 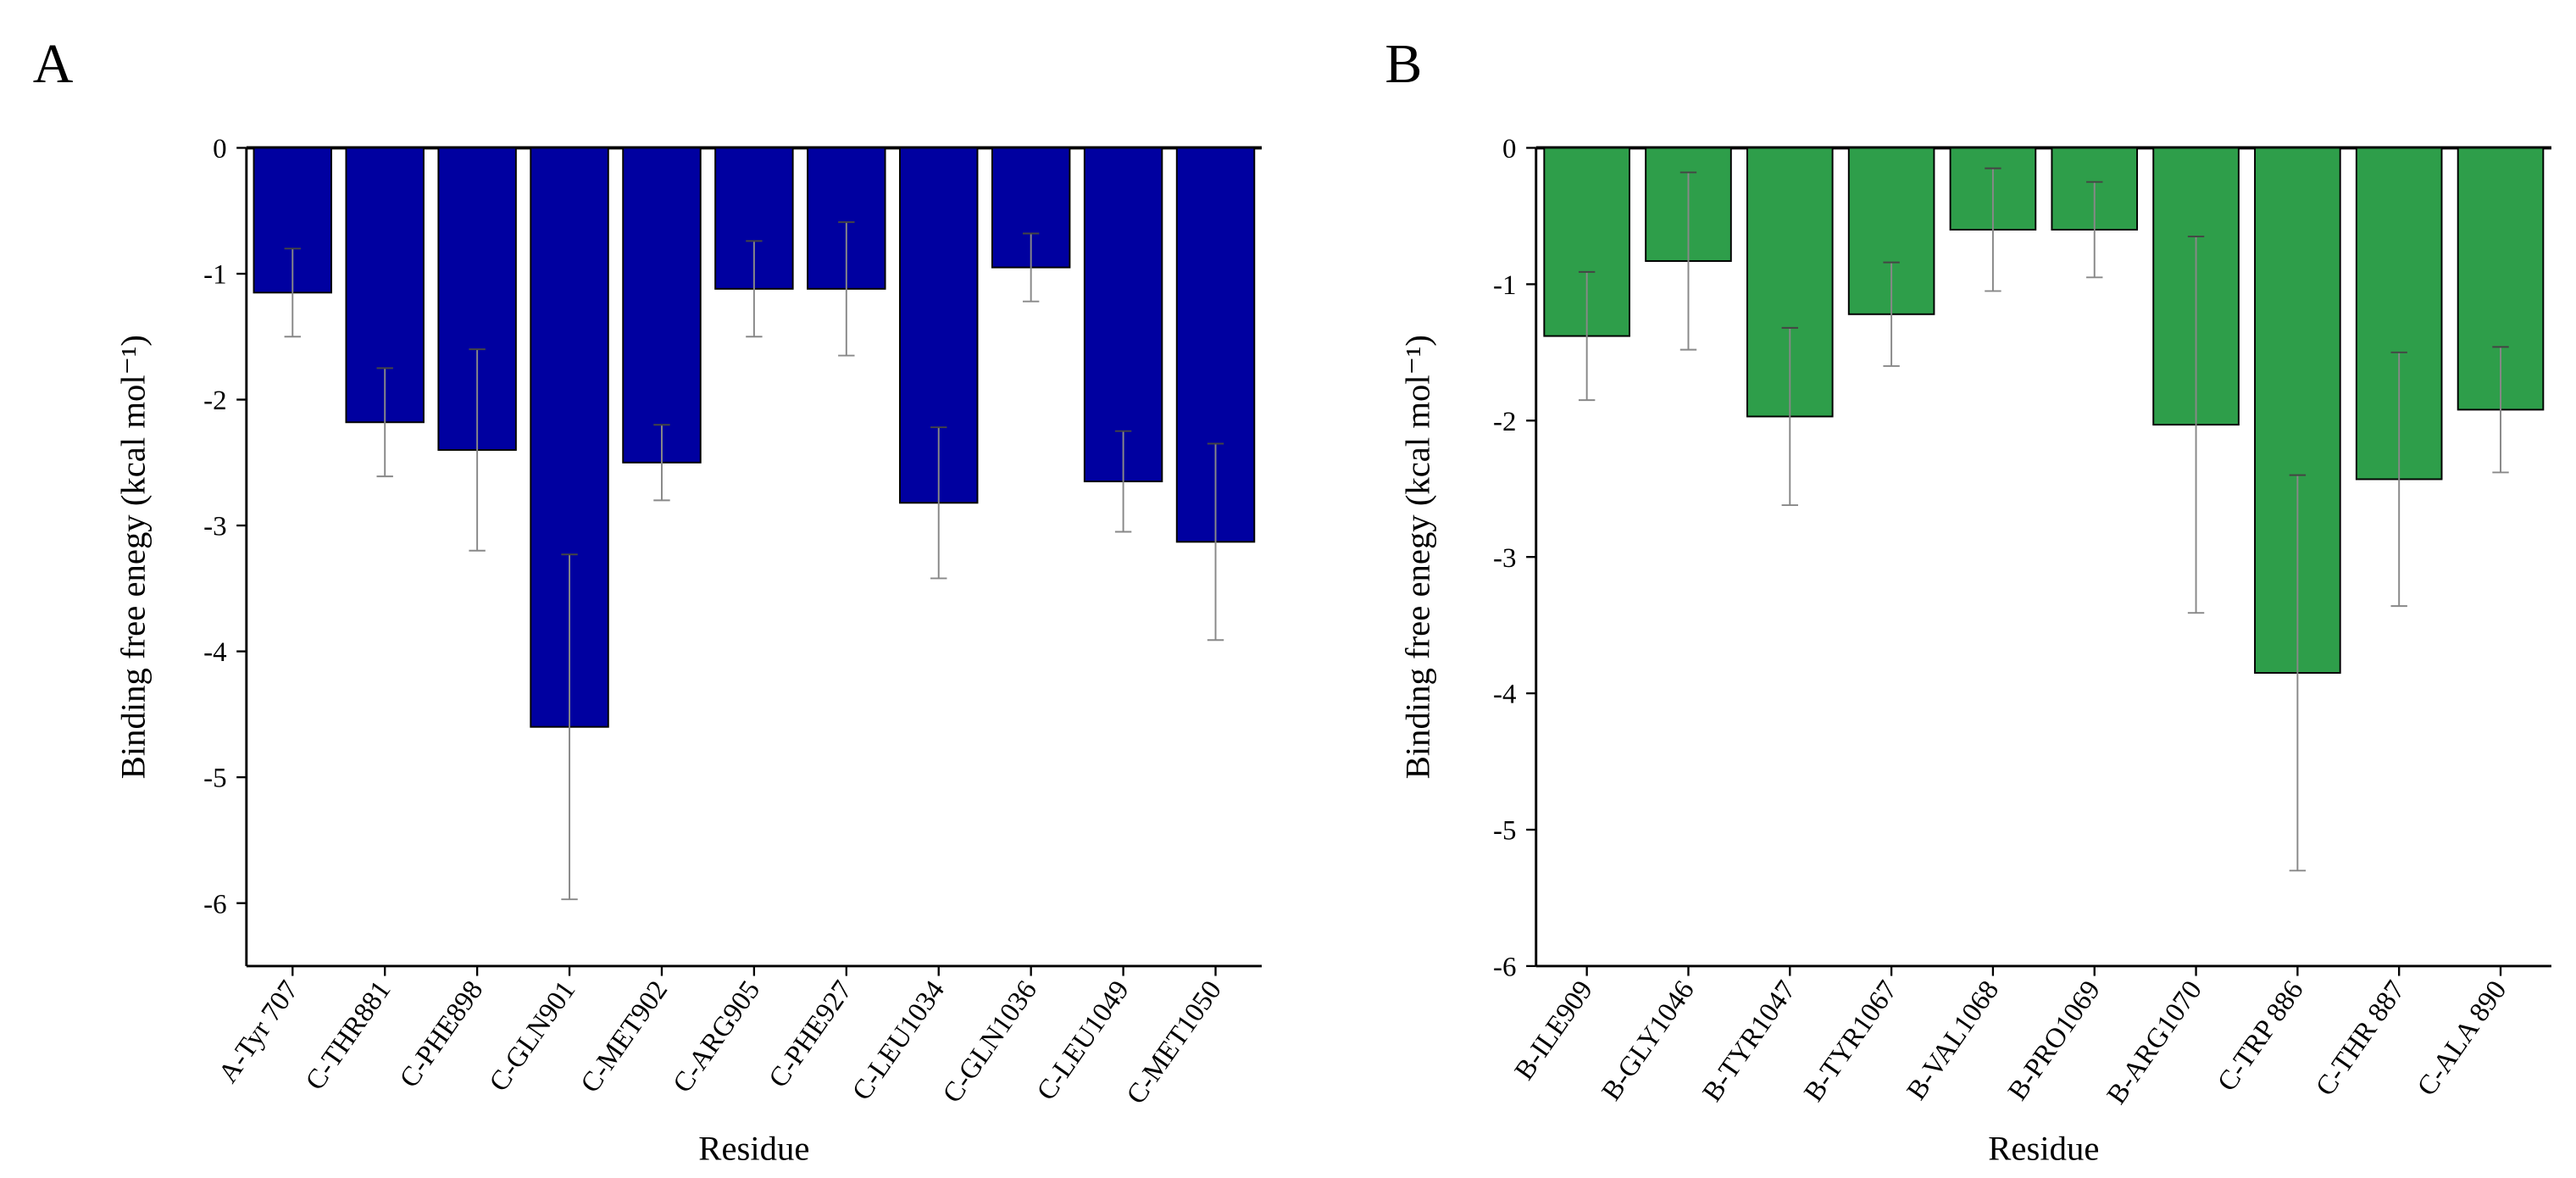 What do you see at coordinates (348, 1035) in the screenshot?
I see `x-tick-label: C-THR881` at bounding box center [348, 1035].